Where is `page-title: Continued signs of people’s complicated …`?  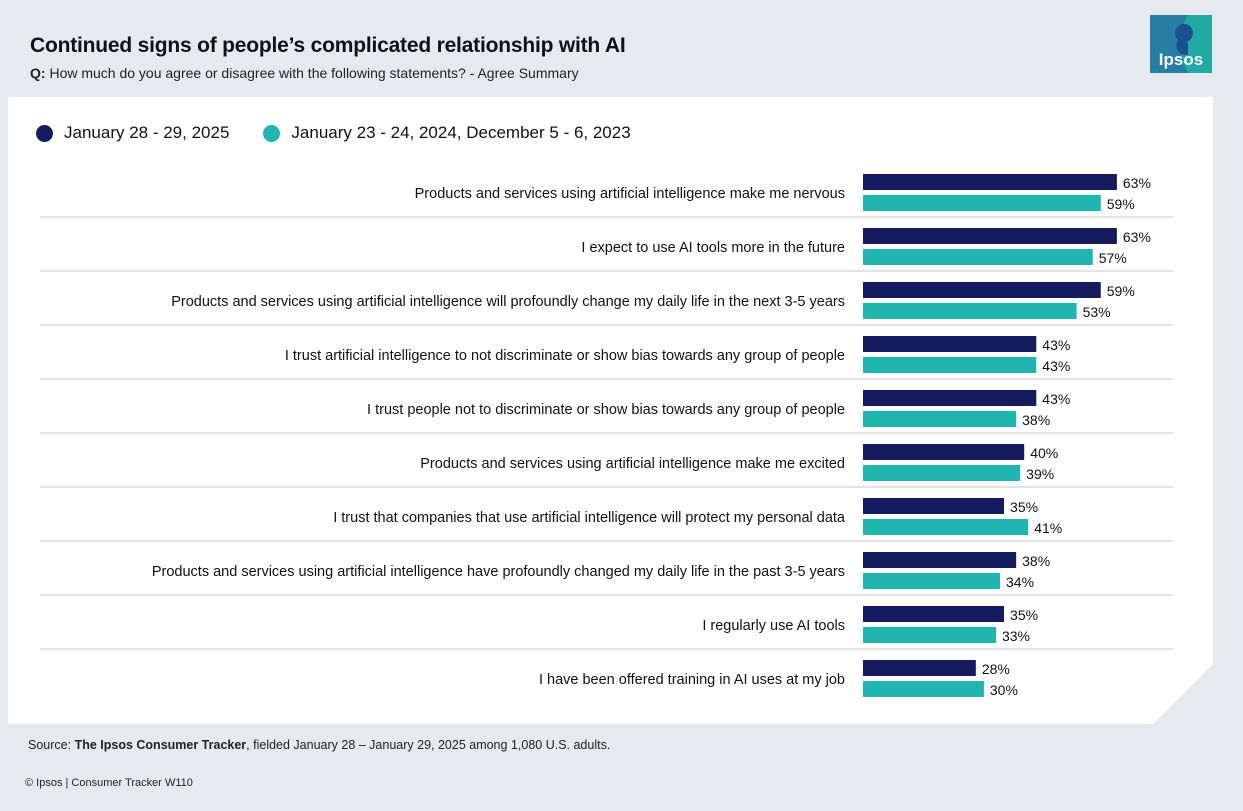
page-title: Continued signs of people’s complicated … is located at coordinates (328, 45).